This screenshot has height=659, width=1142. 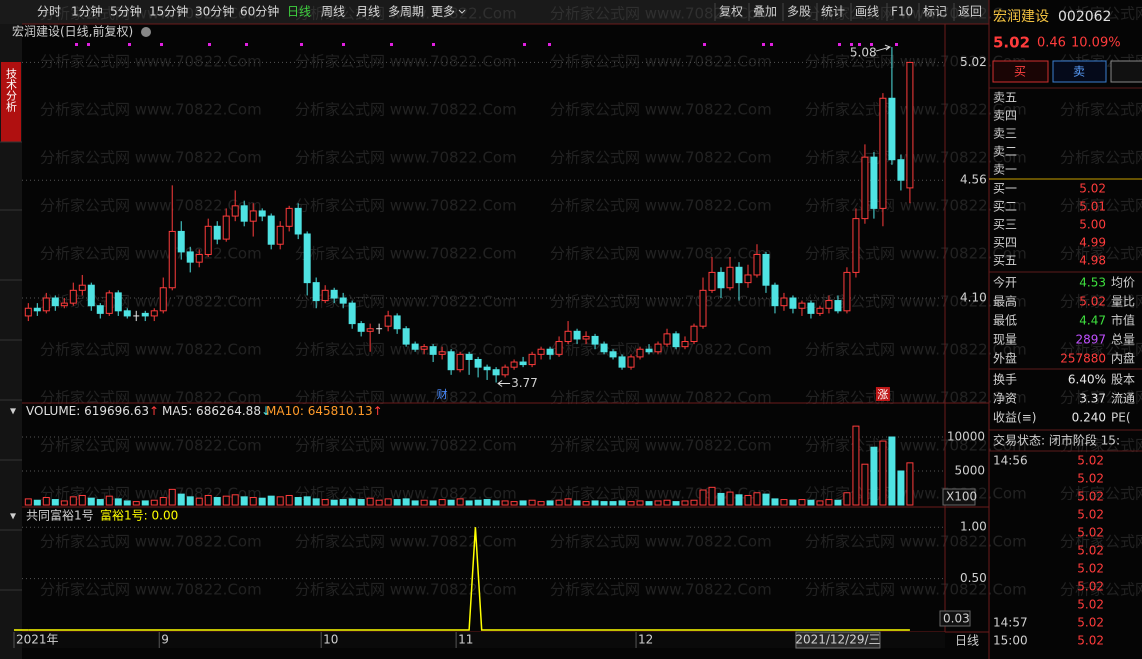 I want to click on date-axis, so click(x=483, y=640).